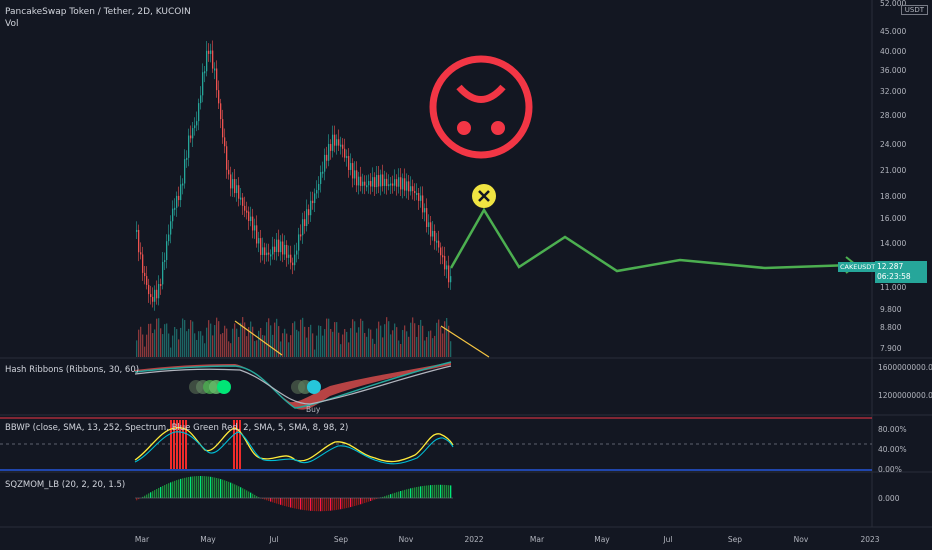 The height and width of the screenshot is (550, 932). I want to click on time-tick: Nov, so click(801, 539).